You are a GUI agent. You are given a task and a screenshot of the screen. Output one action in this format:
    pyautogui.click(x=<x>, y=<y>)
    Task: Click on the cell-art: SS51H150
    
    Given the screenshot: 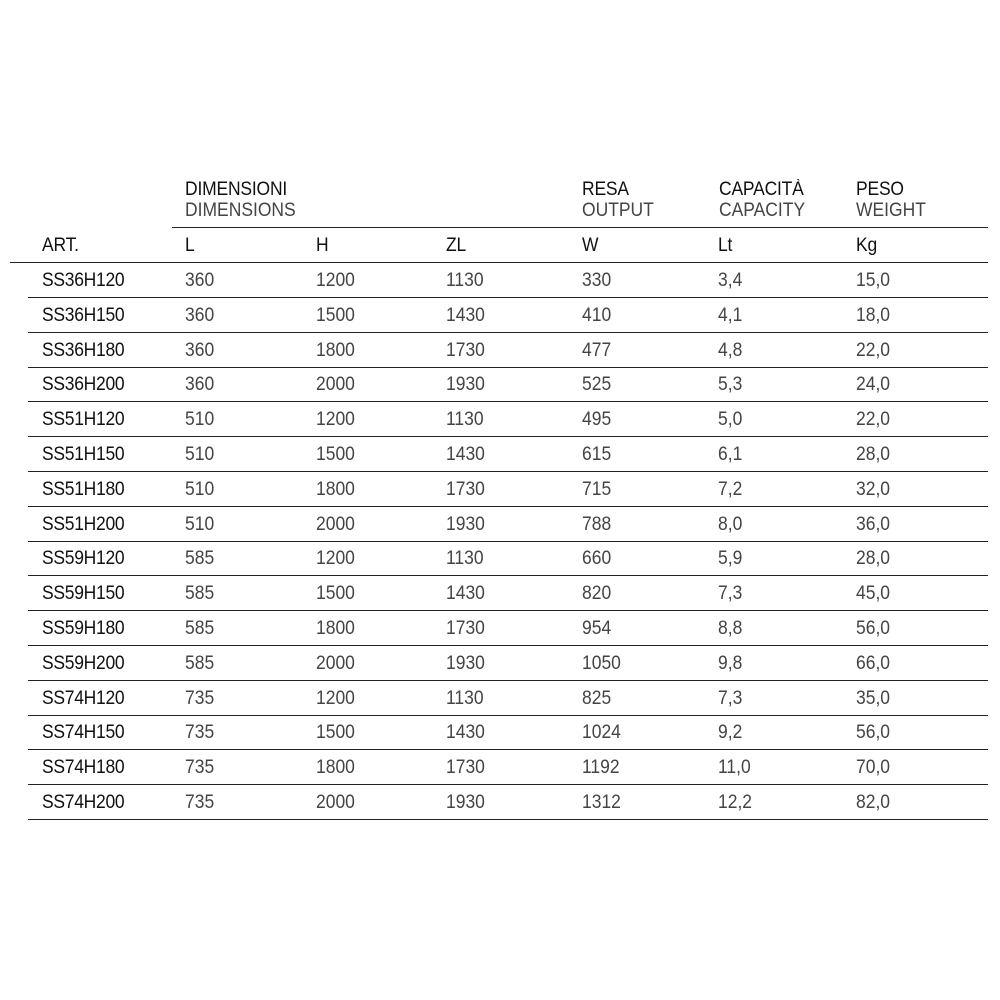 What is the action you would take?
    pyautogui.click(x=83, y=454)
    